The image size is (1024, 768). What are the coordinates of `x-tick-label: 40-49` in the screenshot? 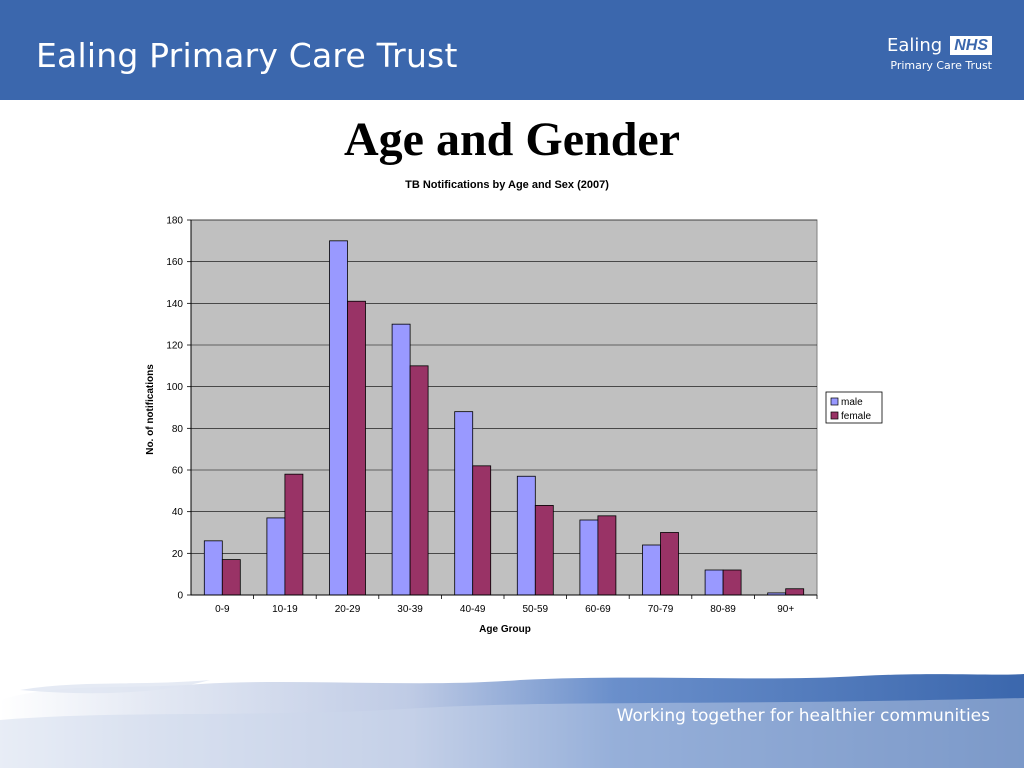 It's located at (473, 609).